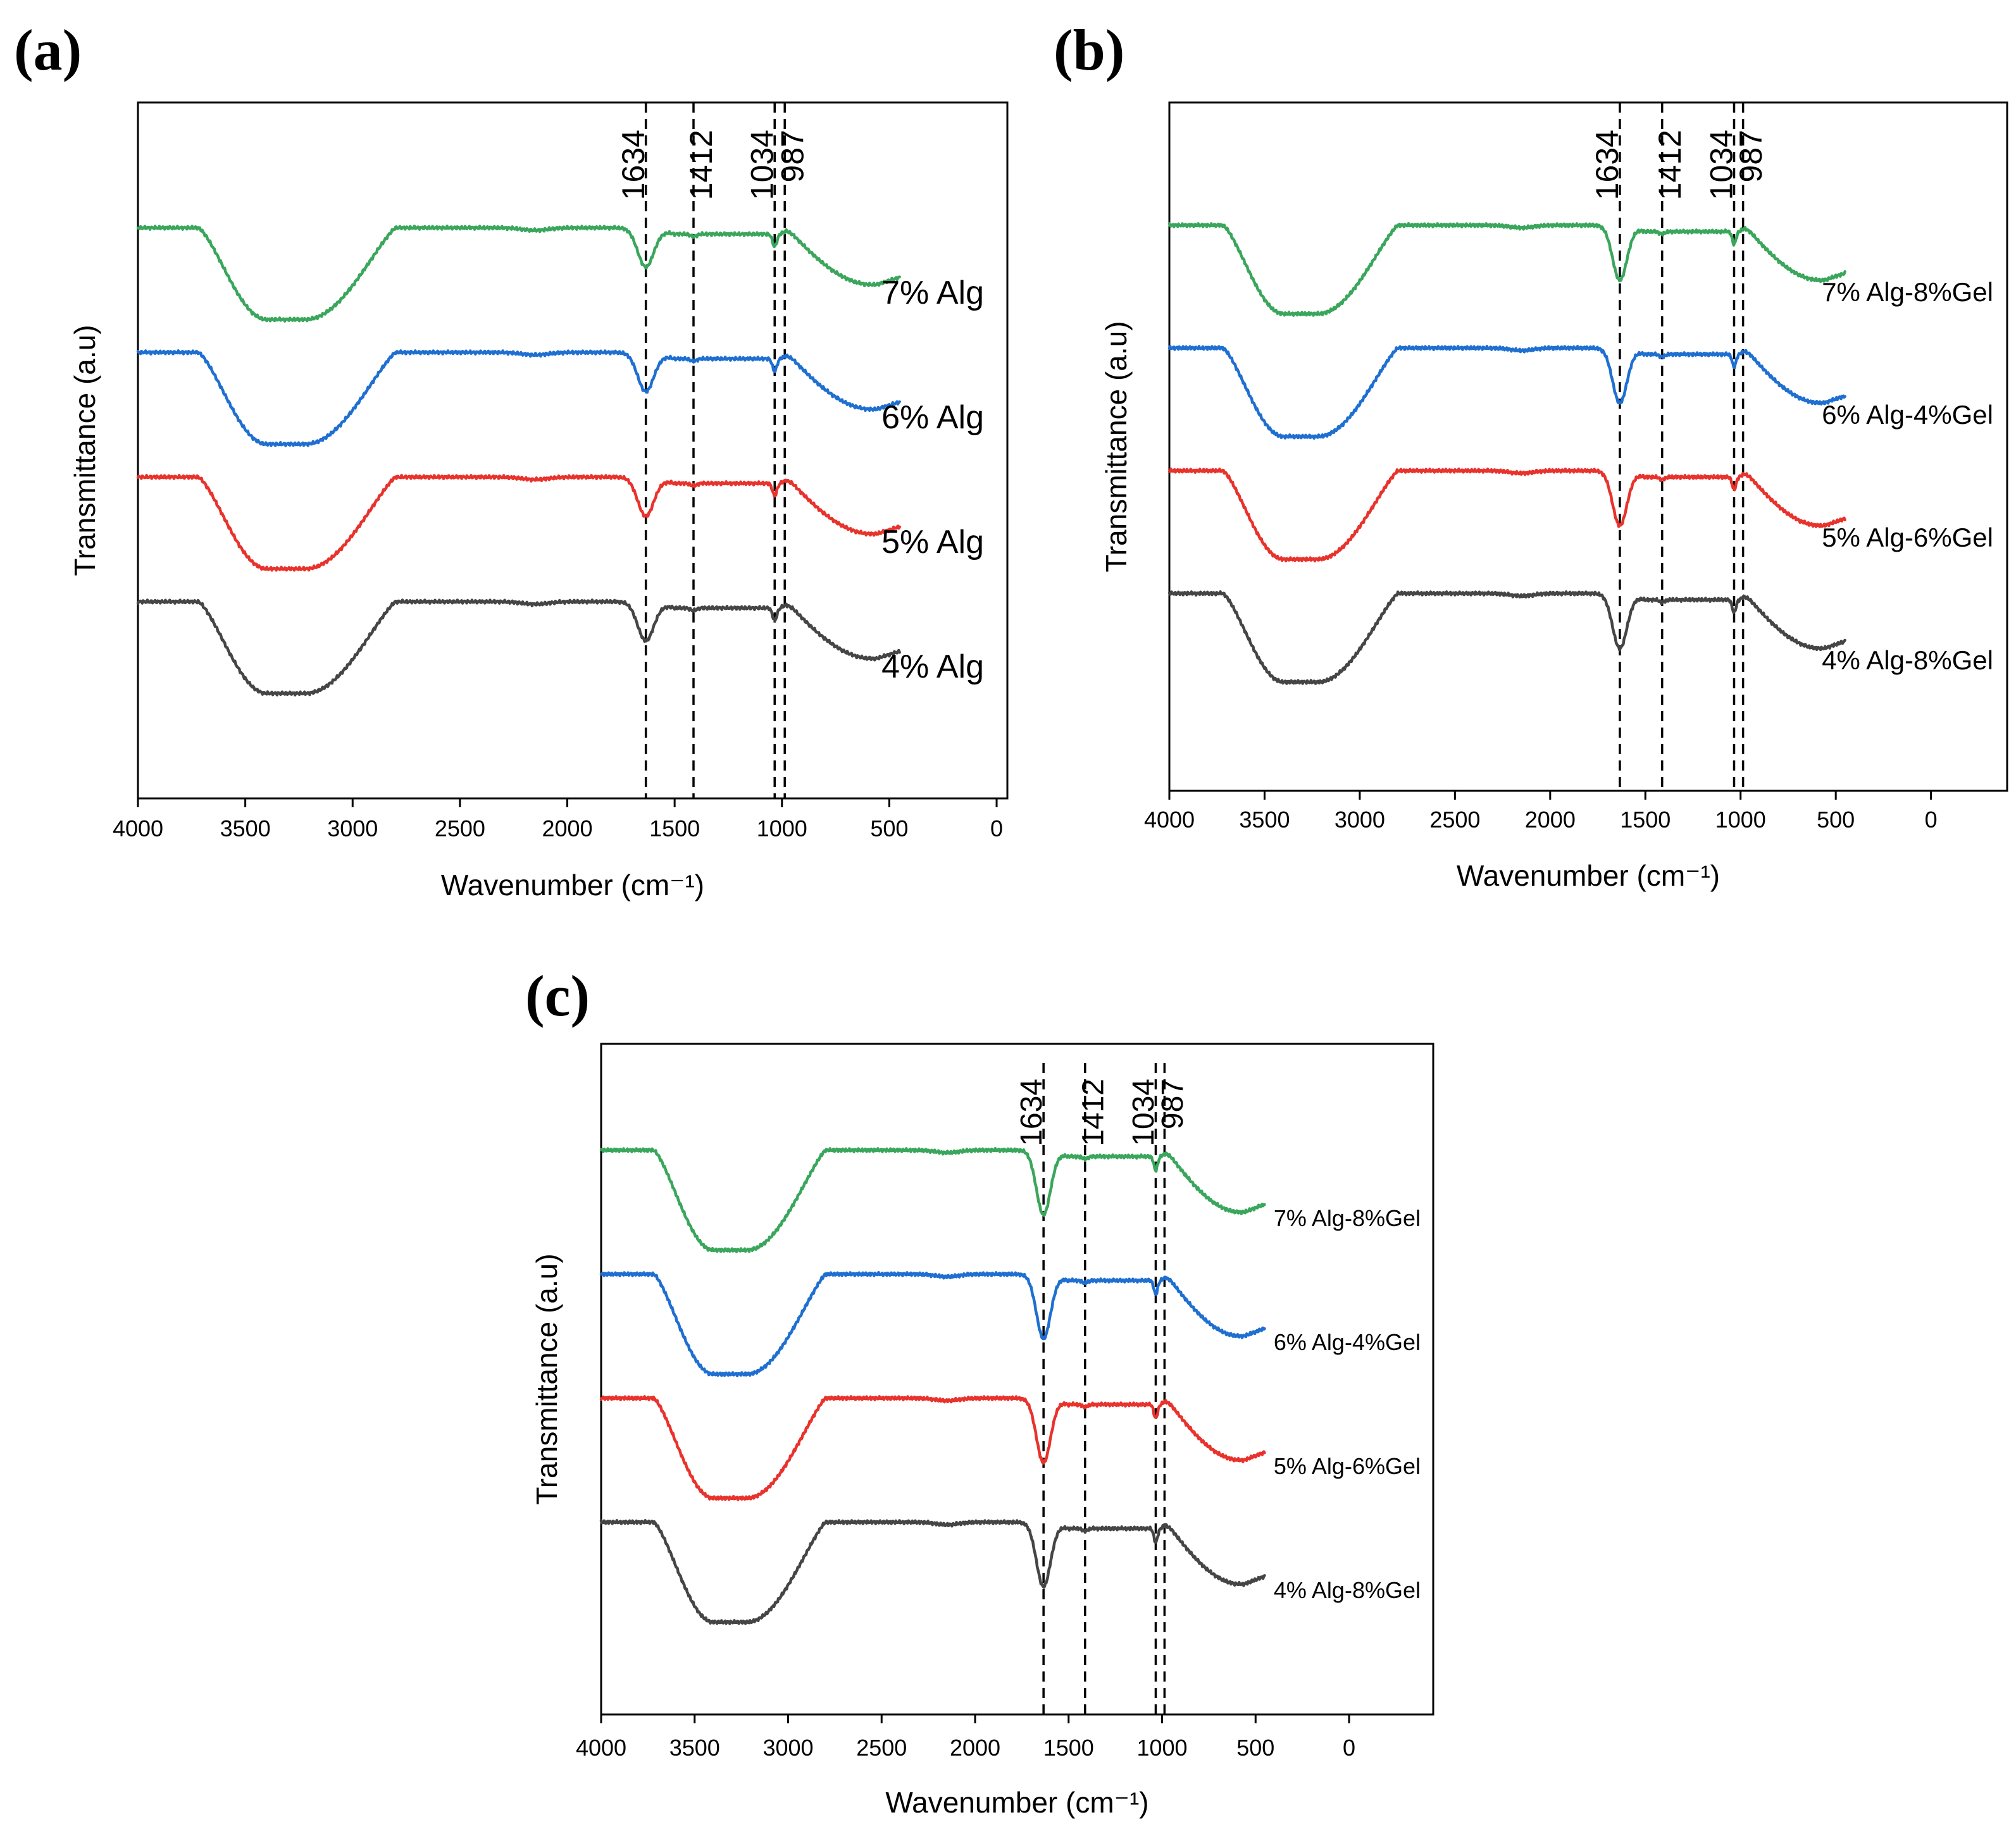 The width and height of the screenshot is (2016, 1841). Describe the element at coordinates (48, 50) in the screenshot. I see `panel-letter: (a)` at that location.